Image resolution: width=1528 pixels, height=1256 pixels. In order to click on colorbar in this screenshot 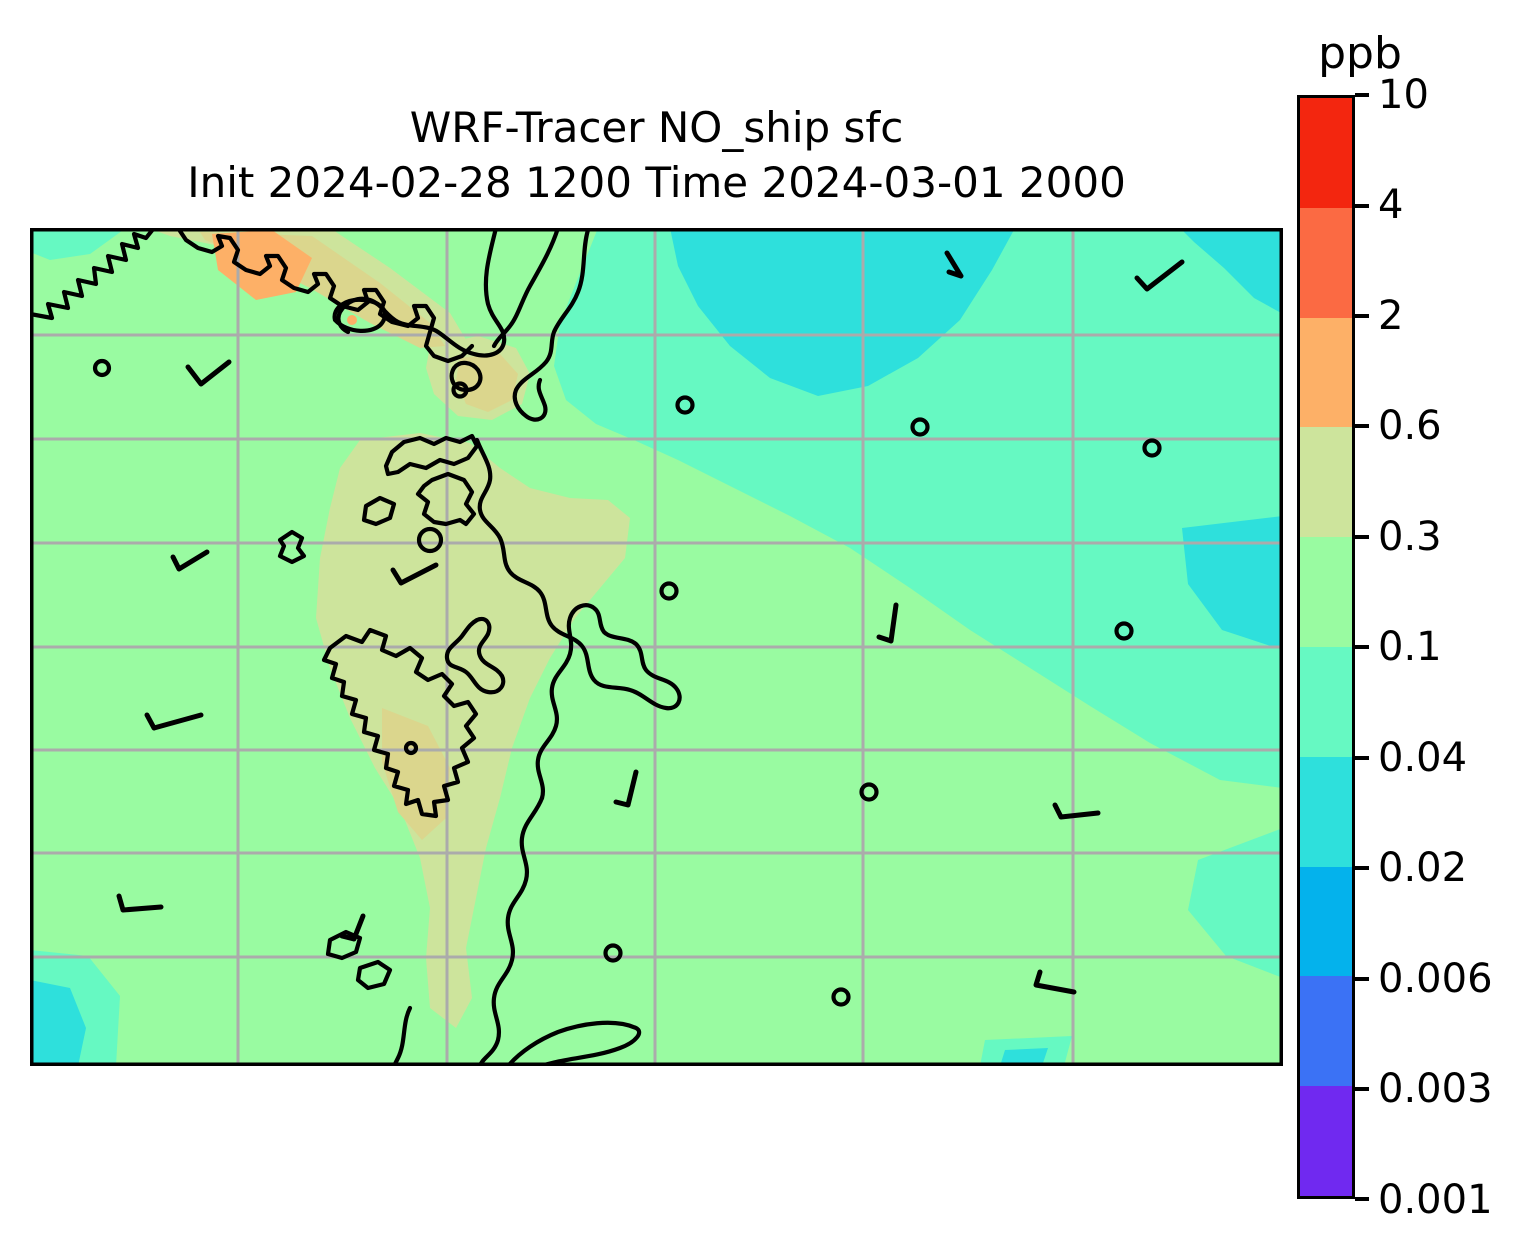, I will do `click(1326, 647)`.